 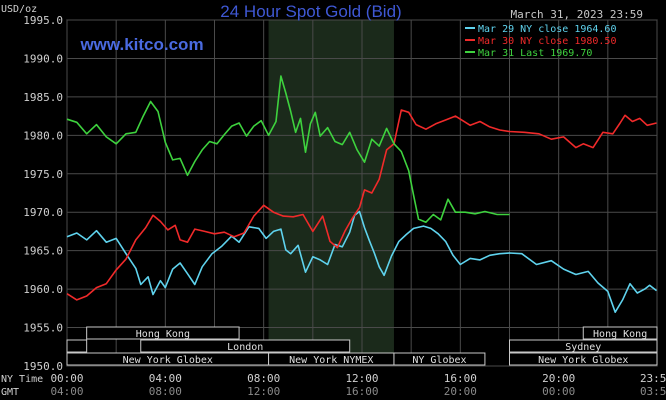 What do you see at coordinates (43, 251) in the screenshot?
I see `y-tick-label: 1965.0` at bounding box center [43, 251].